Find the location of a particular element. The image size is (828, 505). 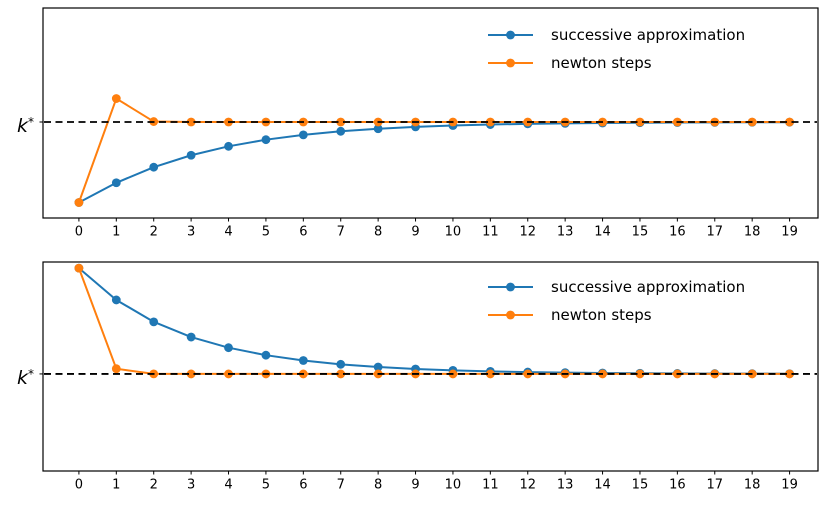

successive-approximation-line is located at coordinates (434, 162).